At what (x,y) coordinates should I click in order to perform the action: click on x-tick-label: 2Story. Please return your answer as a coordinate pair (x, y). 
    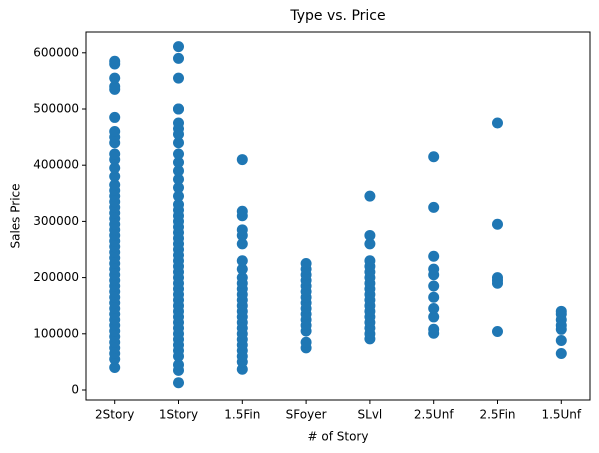
    Looking at the image, I should click on (114, 415).